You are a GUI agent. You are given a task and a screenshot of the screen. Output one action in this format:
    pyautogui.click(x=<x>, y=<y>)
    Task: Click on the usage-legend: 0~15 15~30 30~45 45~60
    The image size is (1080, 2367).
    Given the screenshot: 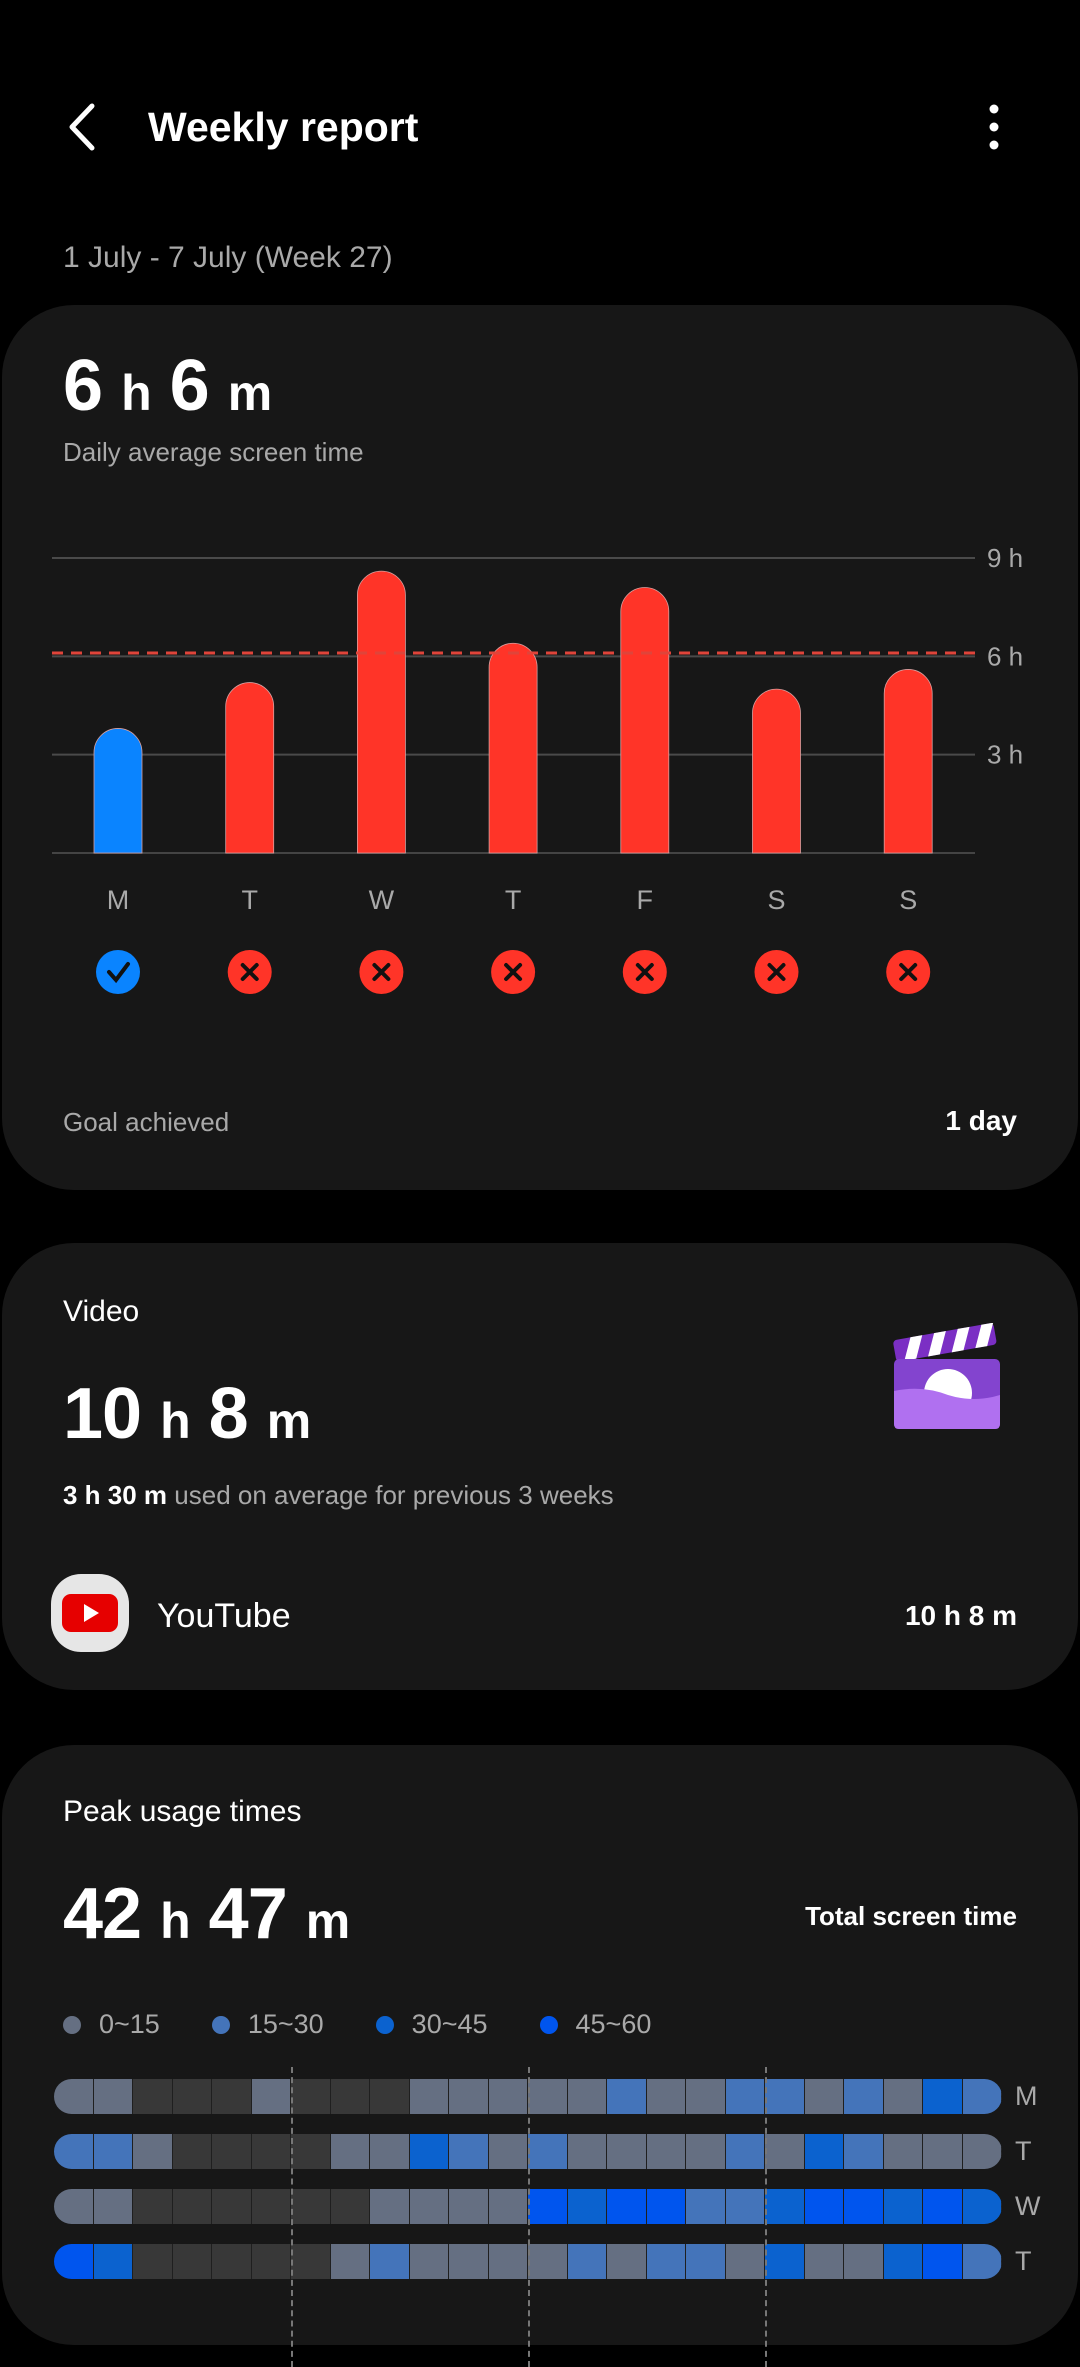 What is the action you would take?
    pyautogui.click(x=383, y=2024)
    